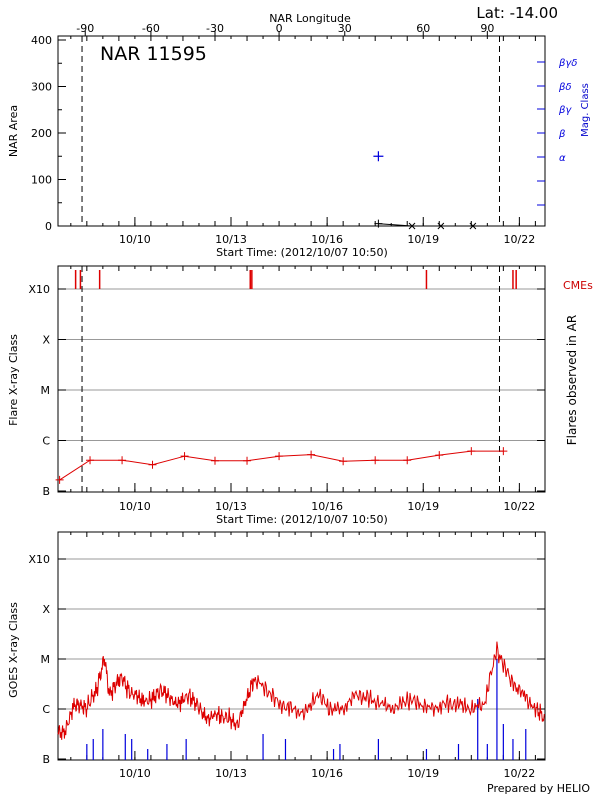 Image resolution: width=600 pixels, height=800 pixels. Describe the element at coordinates (279, 28) in the screenshot. I see `panel1-lon-tick-label: 0` at that location.